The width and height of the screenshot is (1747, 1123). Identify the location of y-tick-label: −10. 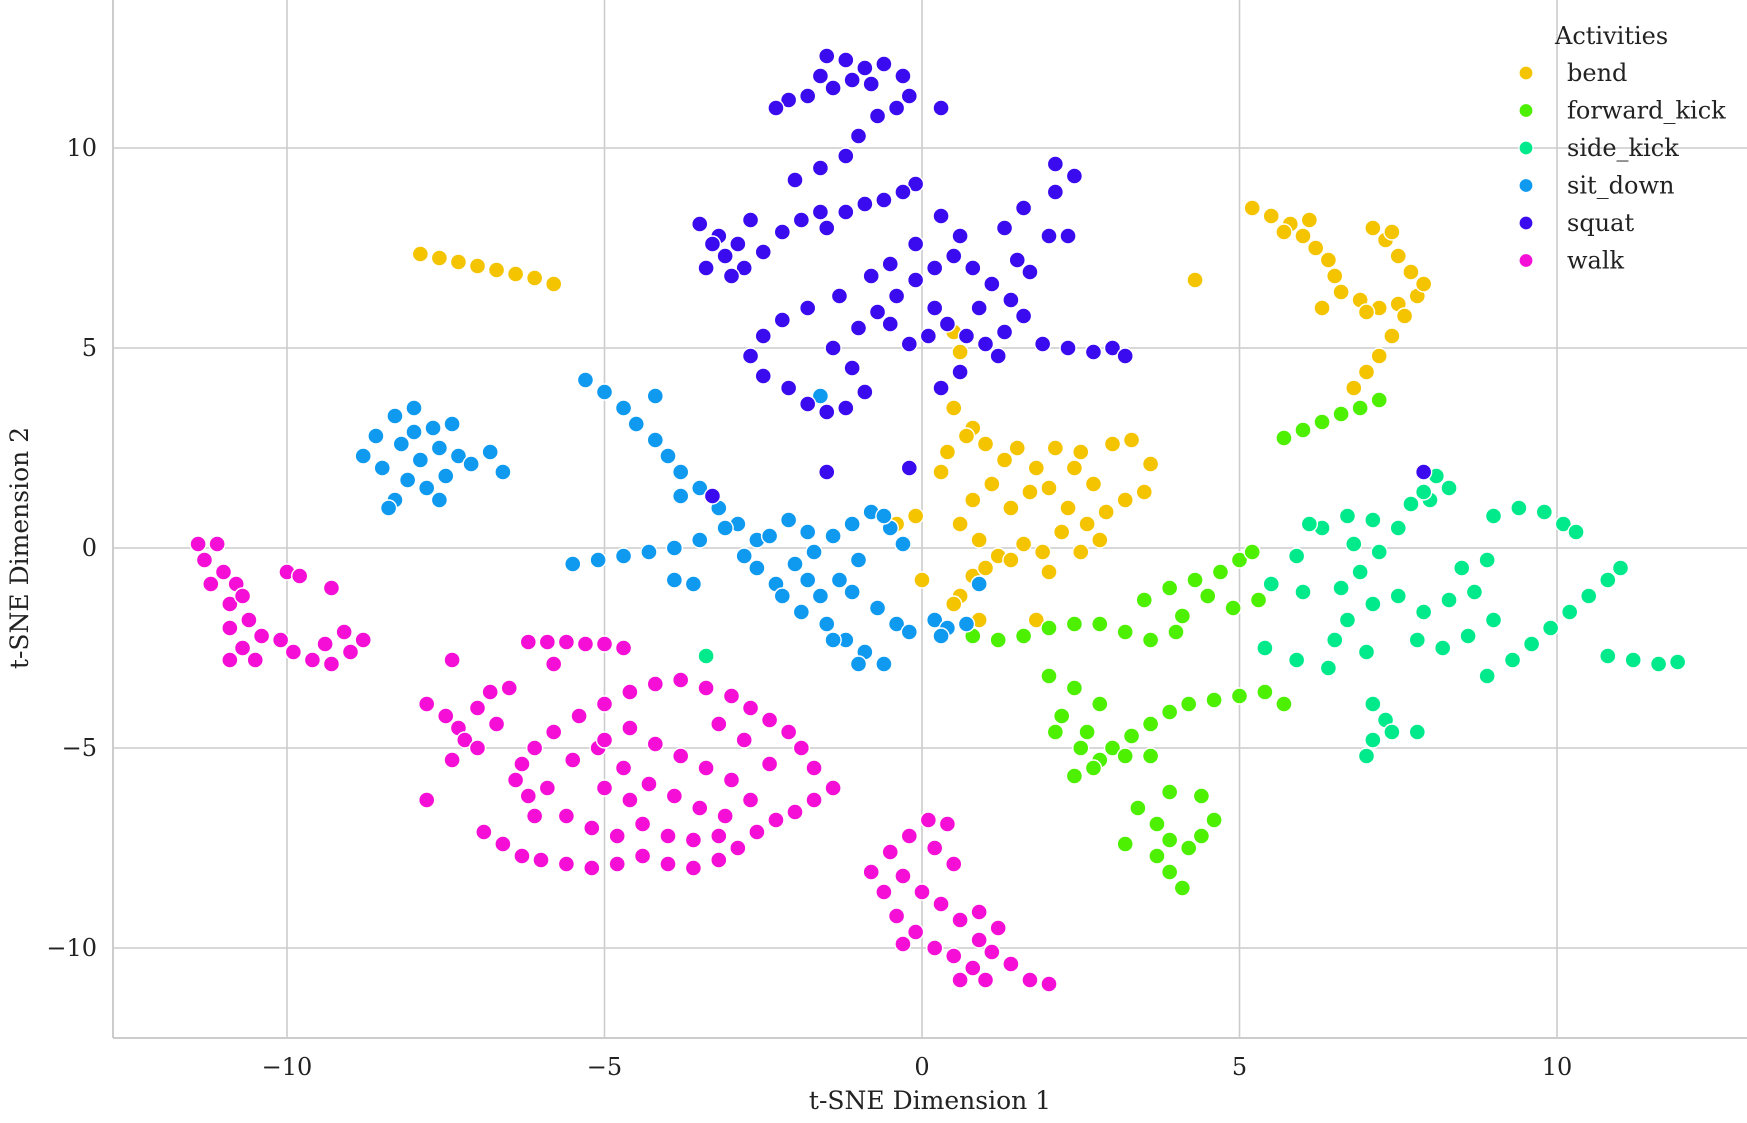
(71, 948).